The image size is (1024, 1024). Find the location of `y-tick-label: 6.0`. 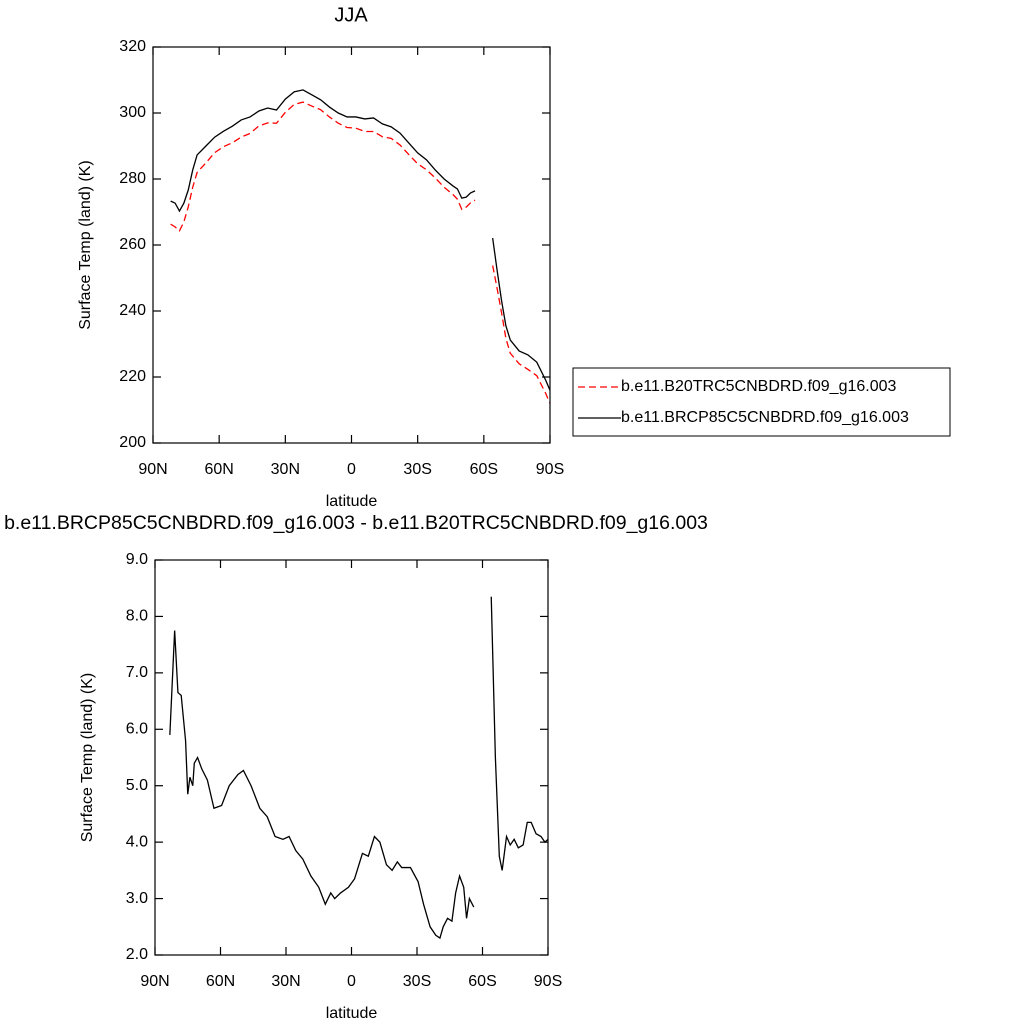

y-tick-label: 6.0 is located at coordinates (137, 729).